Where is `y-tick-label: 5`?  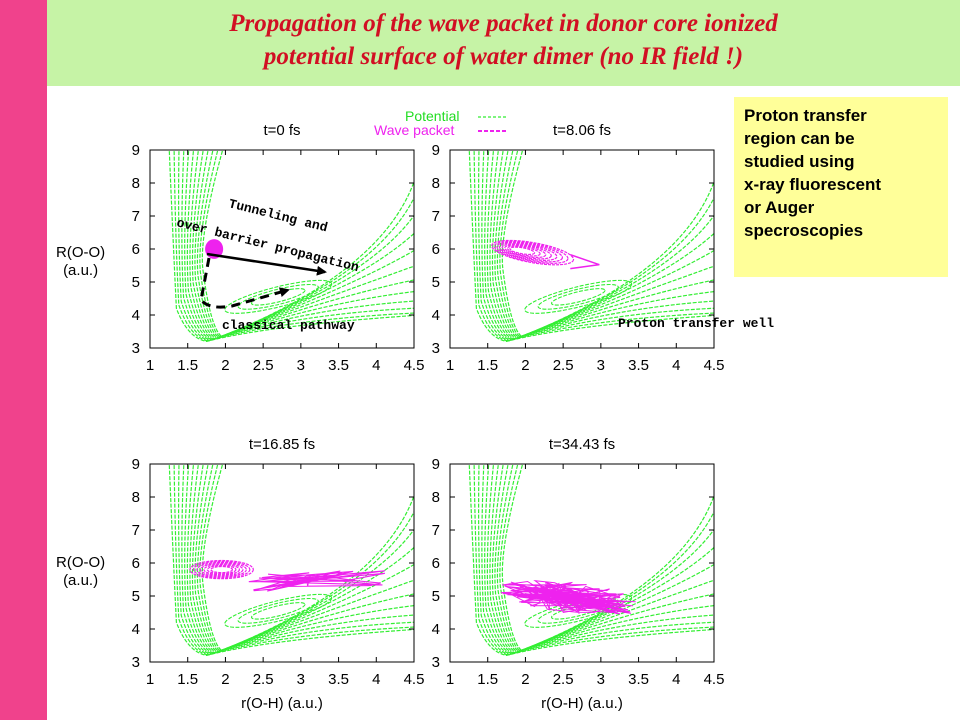
y-tick-label: 5 is located at coordinates (136, 596).